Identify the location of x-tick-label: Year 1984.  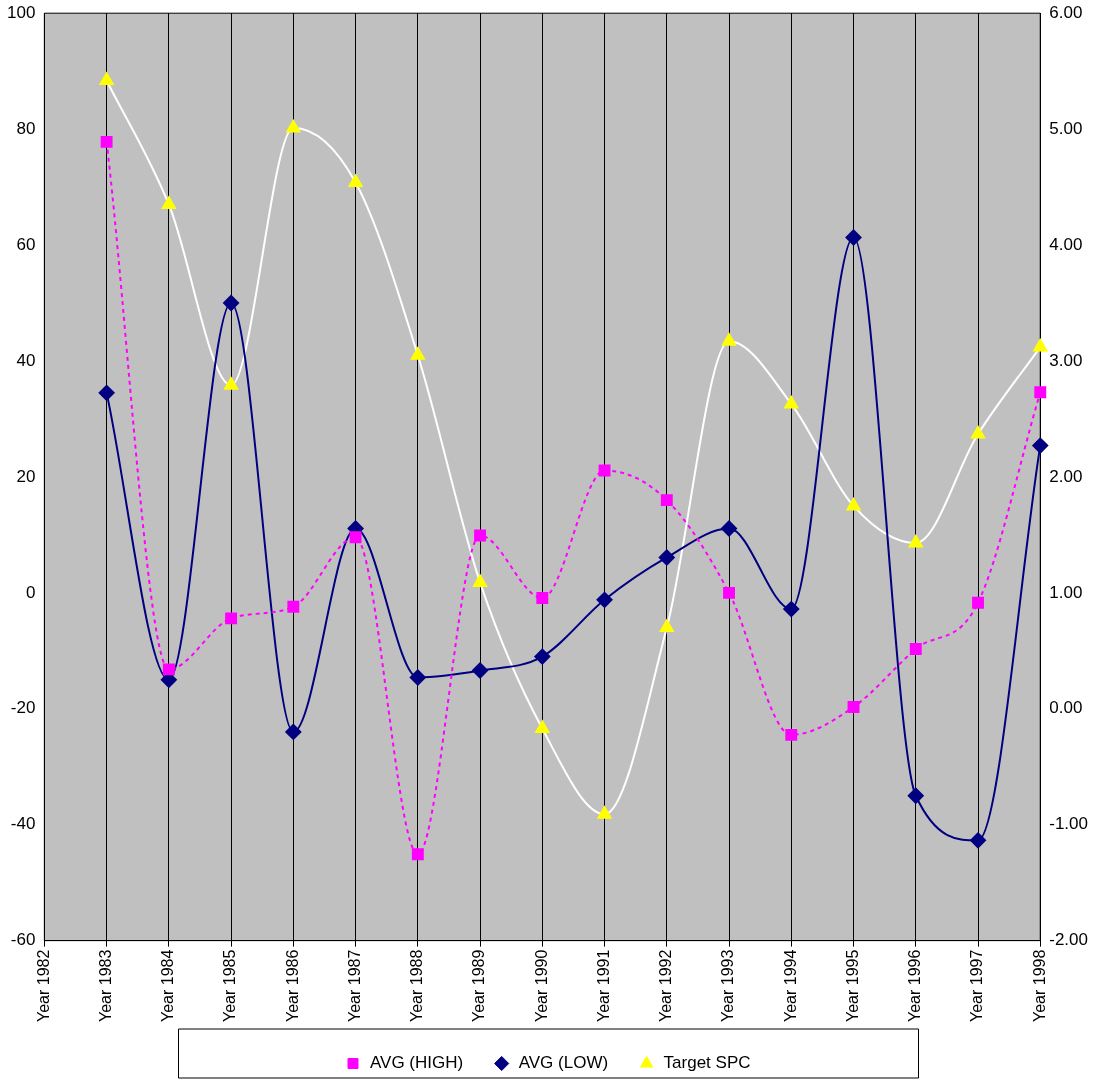
(168, 986).